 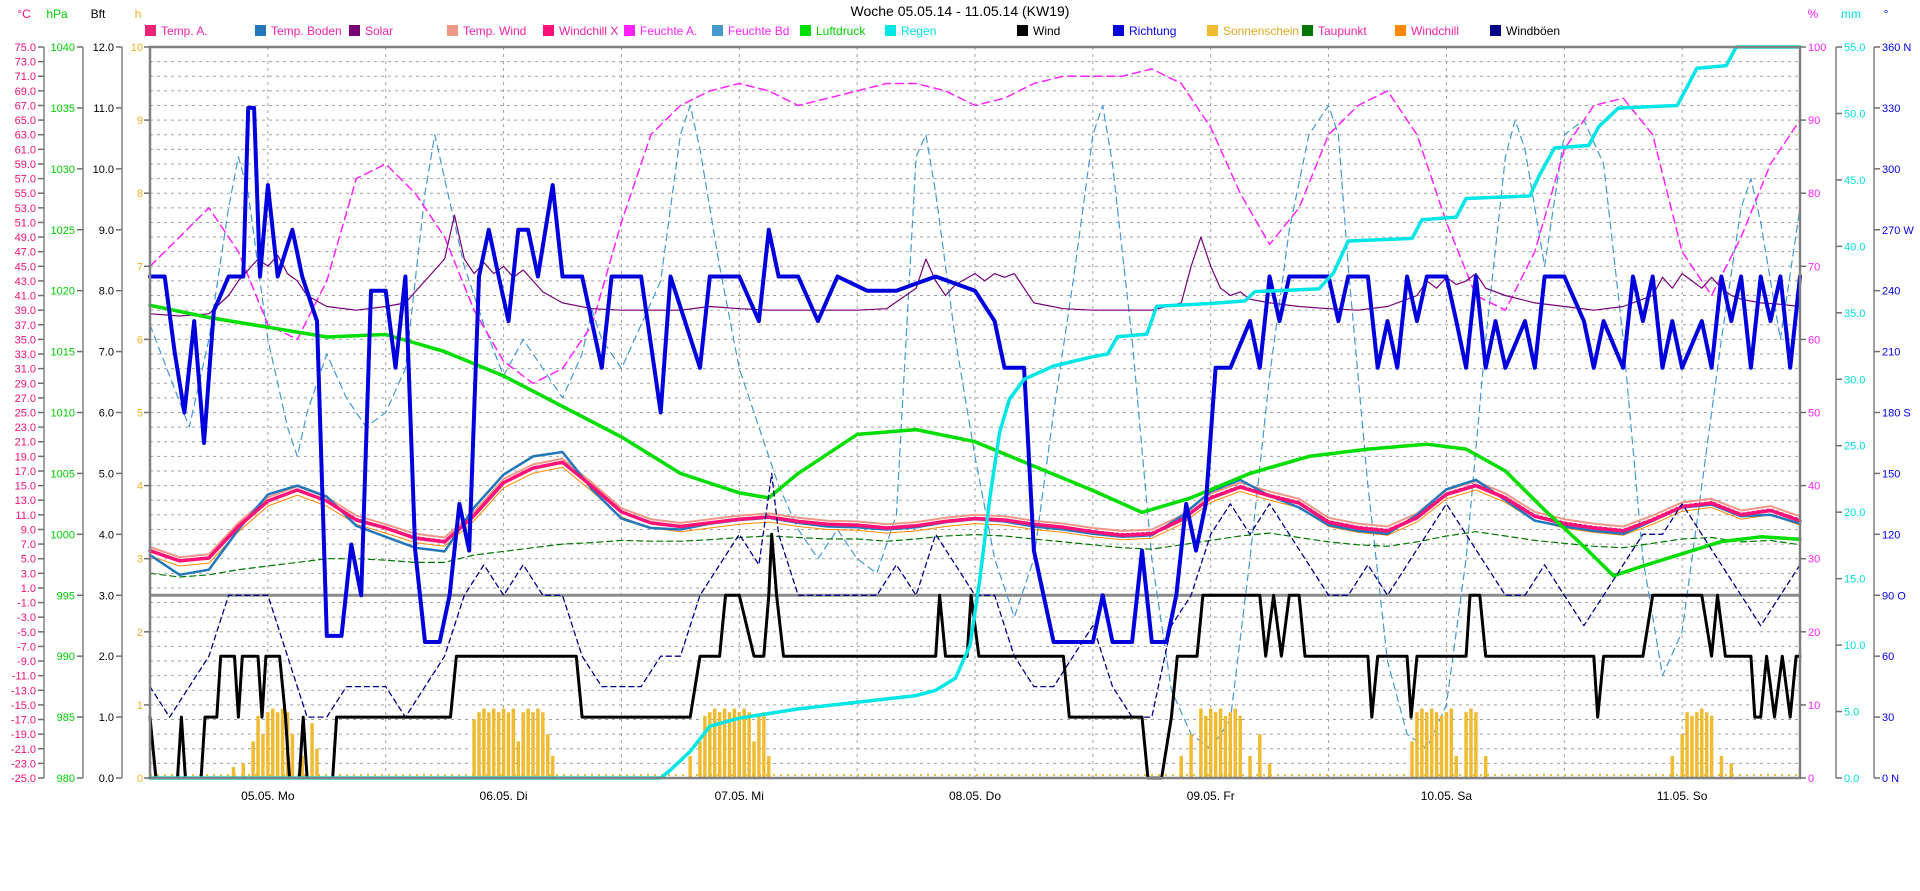 I want to click on legend-label-temp_a: Temp. A., so click(x=184, y=31).